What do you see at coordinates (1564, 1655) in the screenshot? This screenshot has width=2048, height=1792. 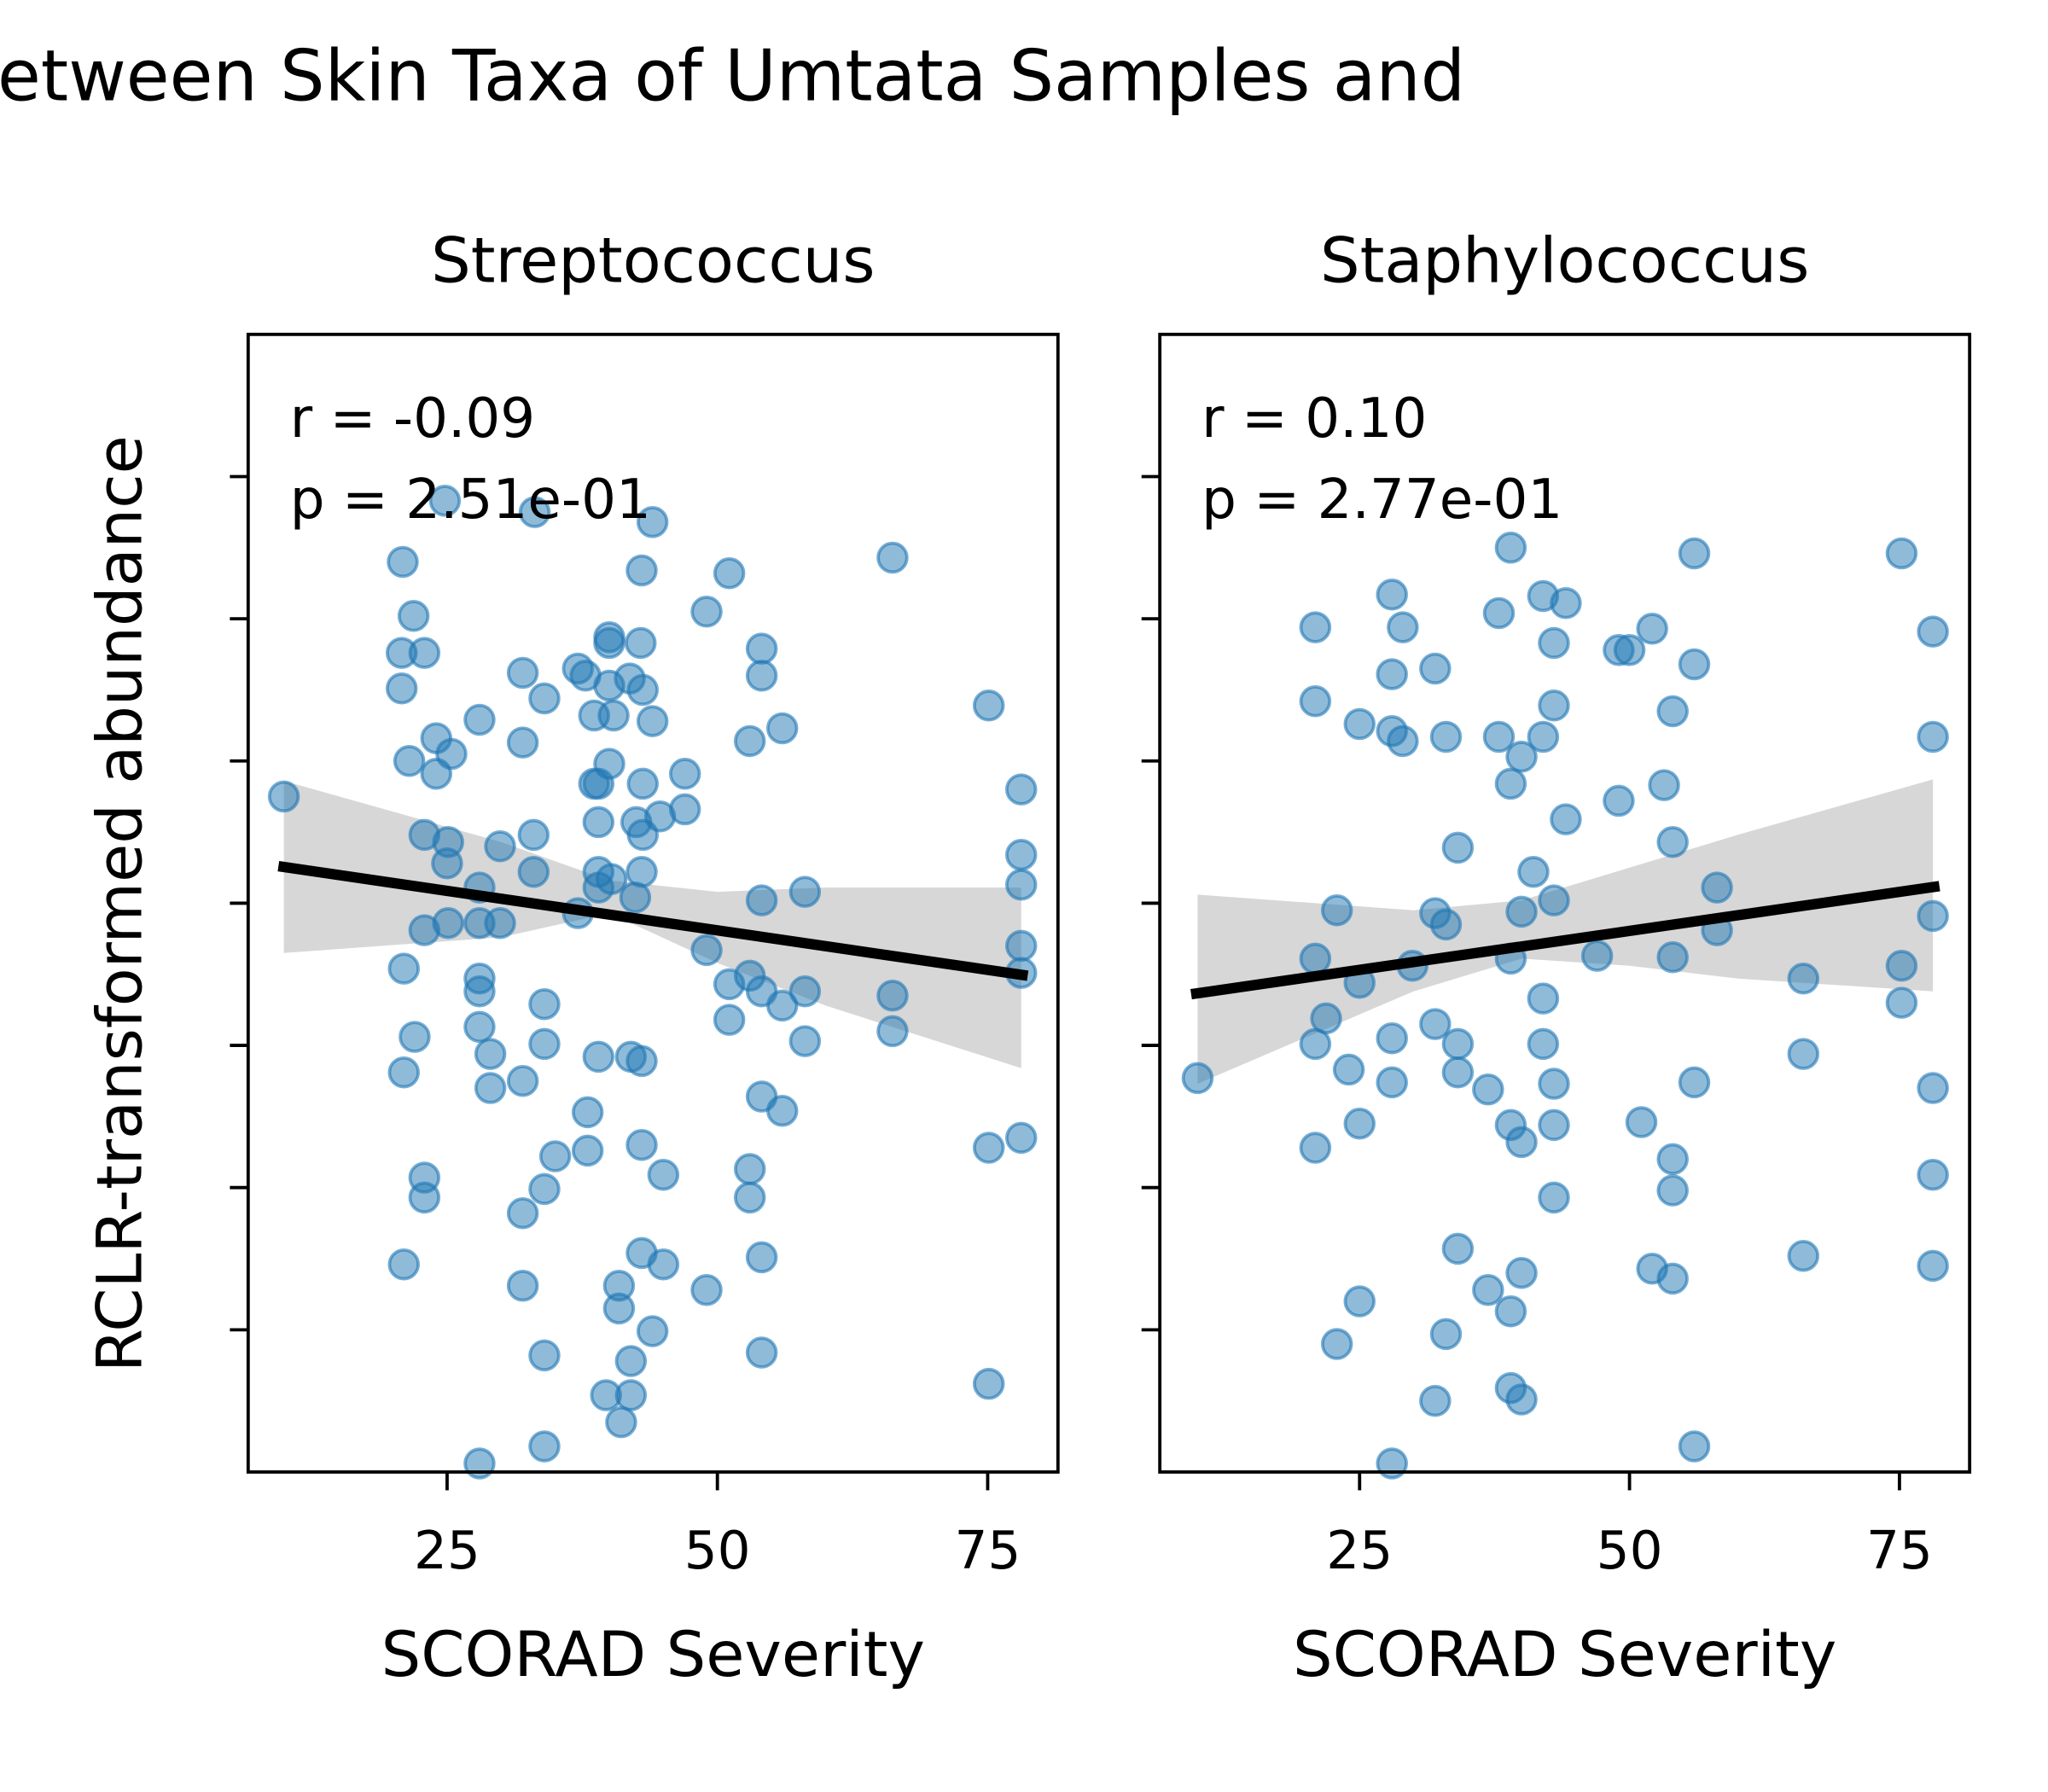 I see `x-axis-label: SCORAD Severity` at bounding box center [1564, 1655].